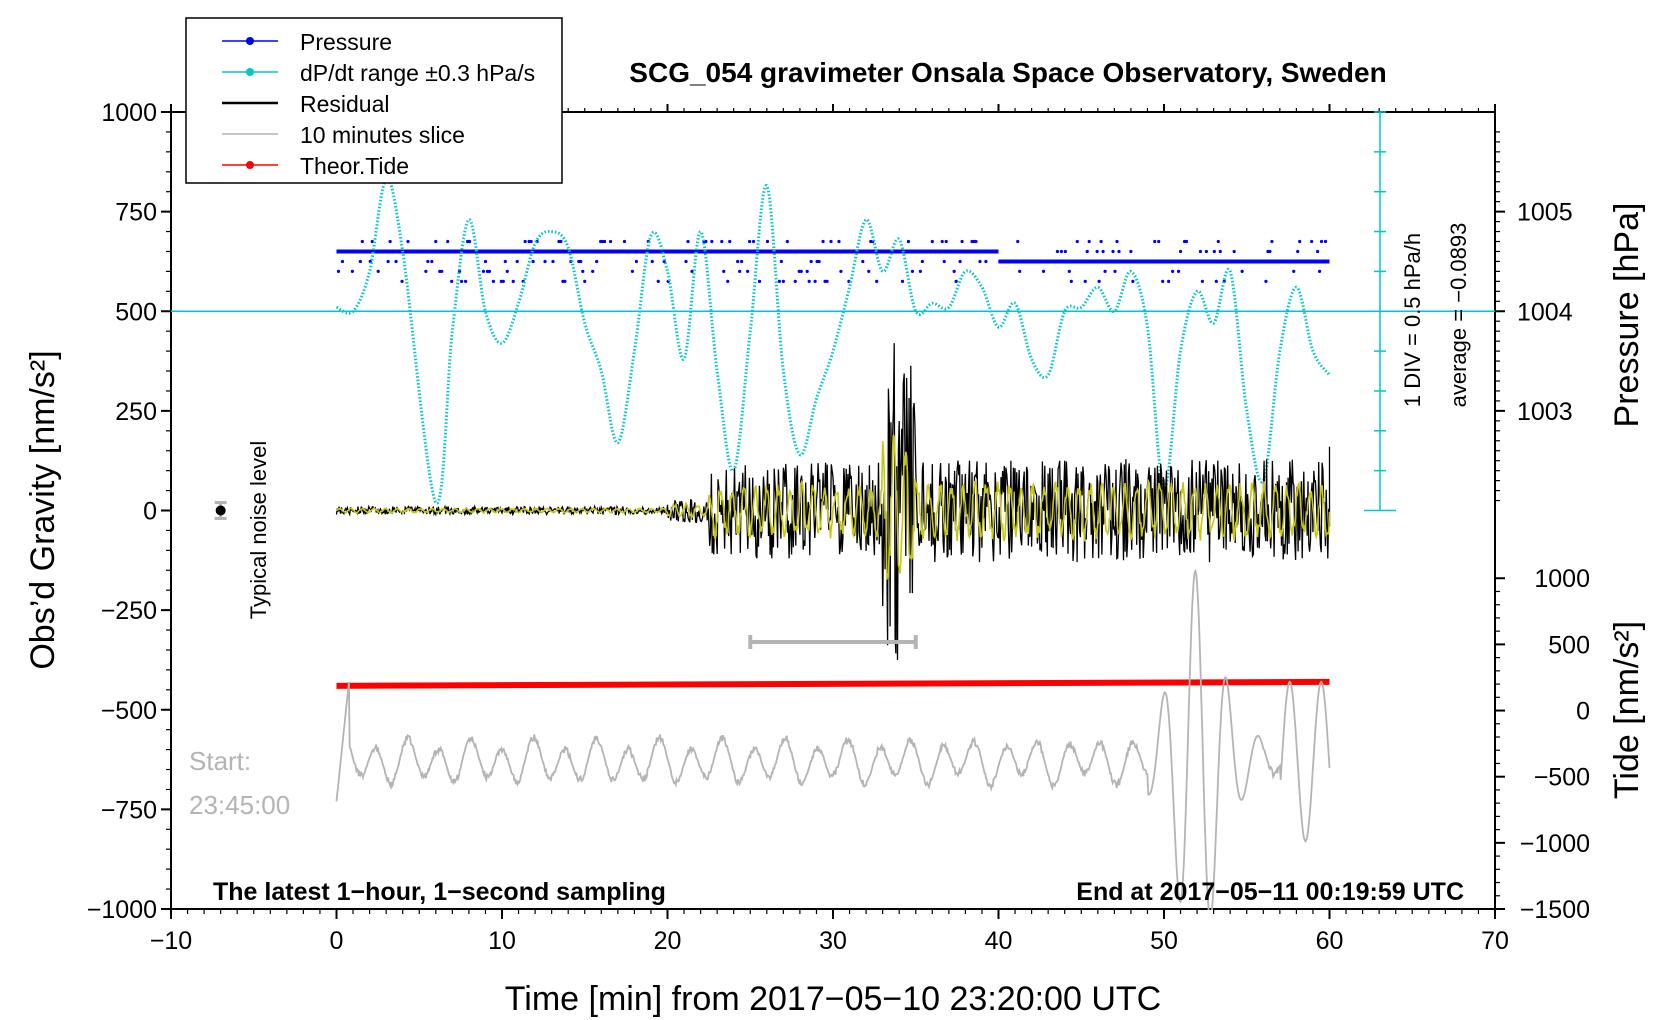 Image resolution: width=1676 pixels, height=1020 pixels. Describe the element at coordinates (1555, 844) in the screenshot. I see `tide-tick-label: −1000` at that location.